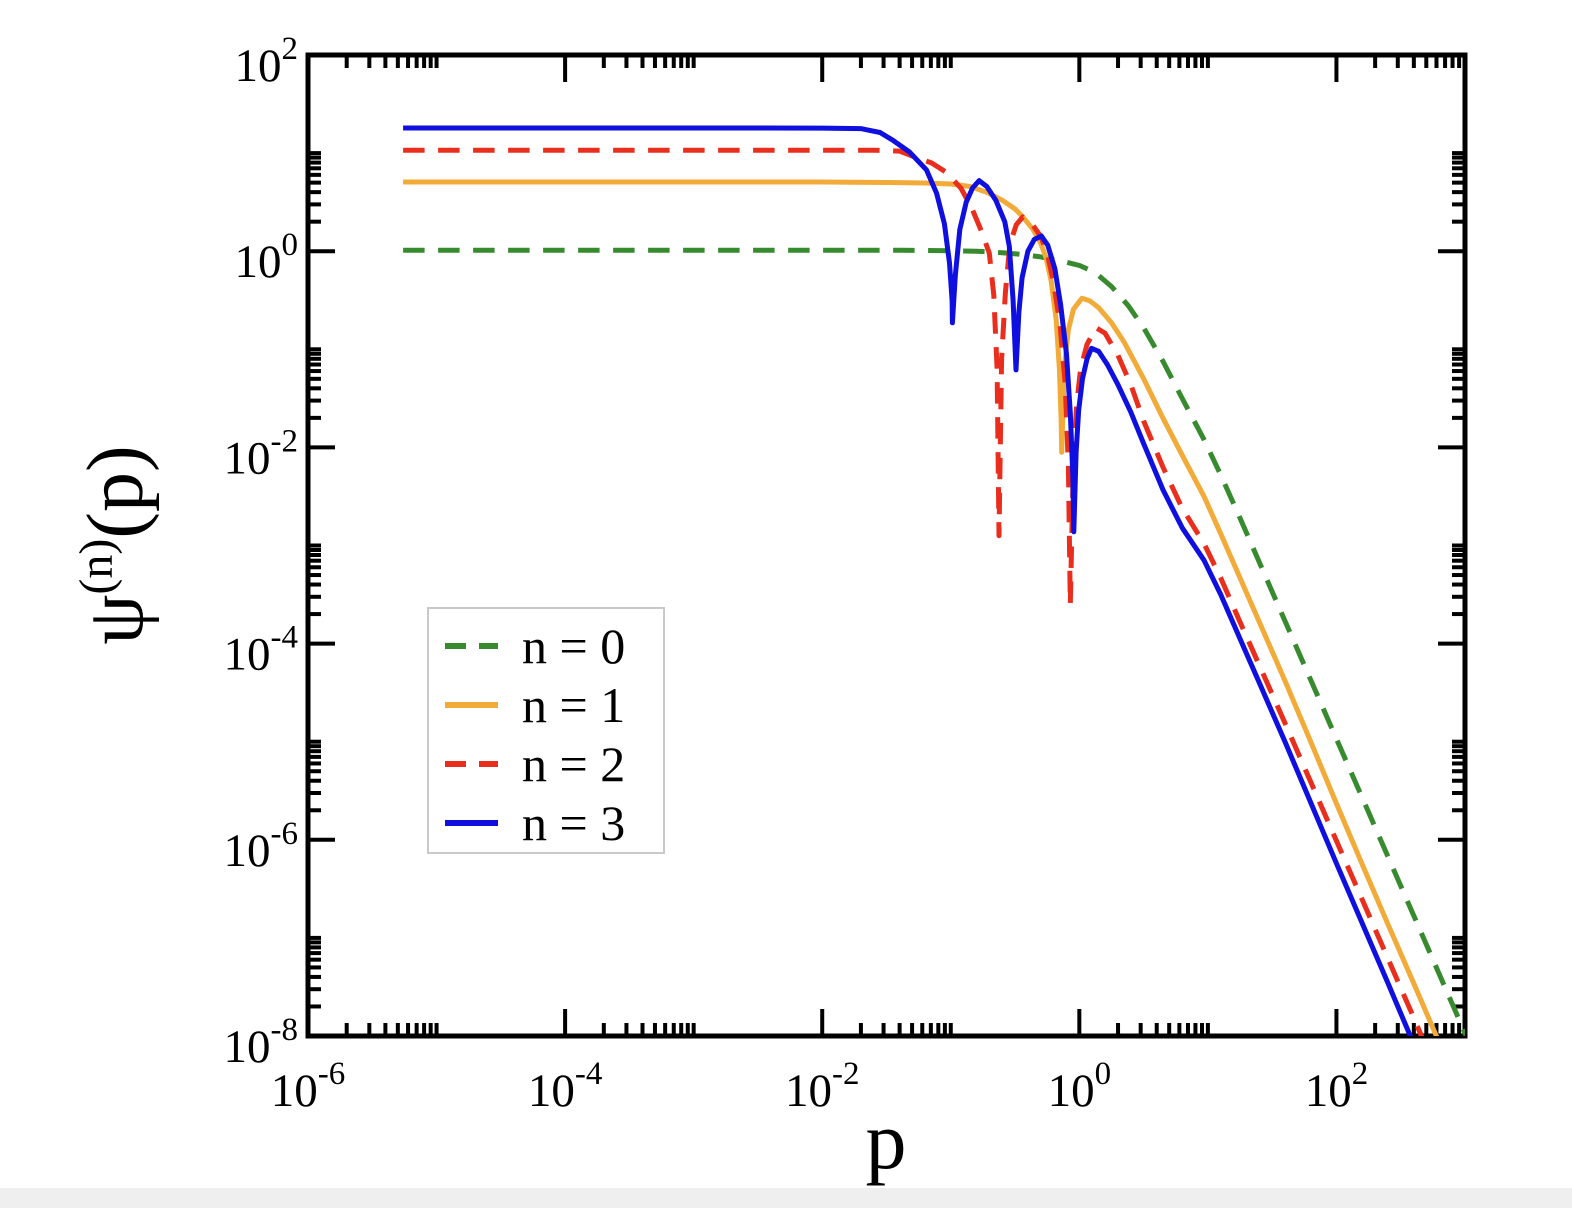 Image resolution: width=1572 pixels, height=1208 pixels. Describe the element at coordinates (261, 1042) in the screenshot. I see `y-tick-label: 10⁻⁸` at that location.